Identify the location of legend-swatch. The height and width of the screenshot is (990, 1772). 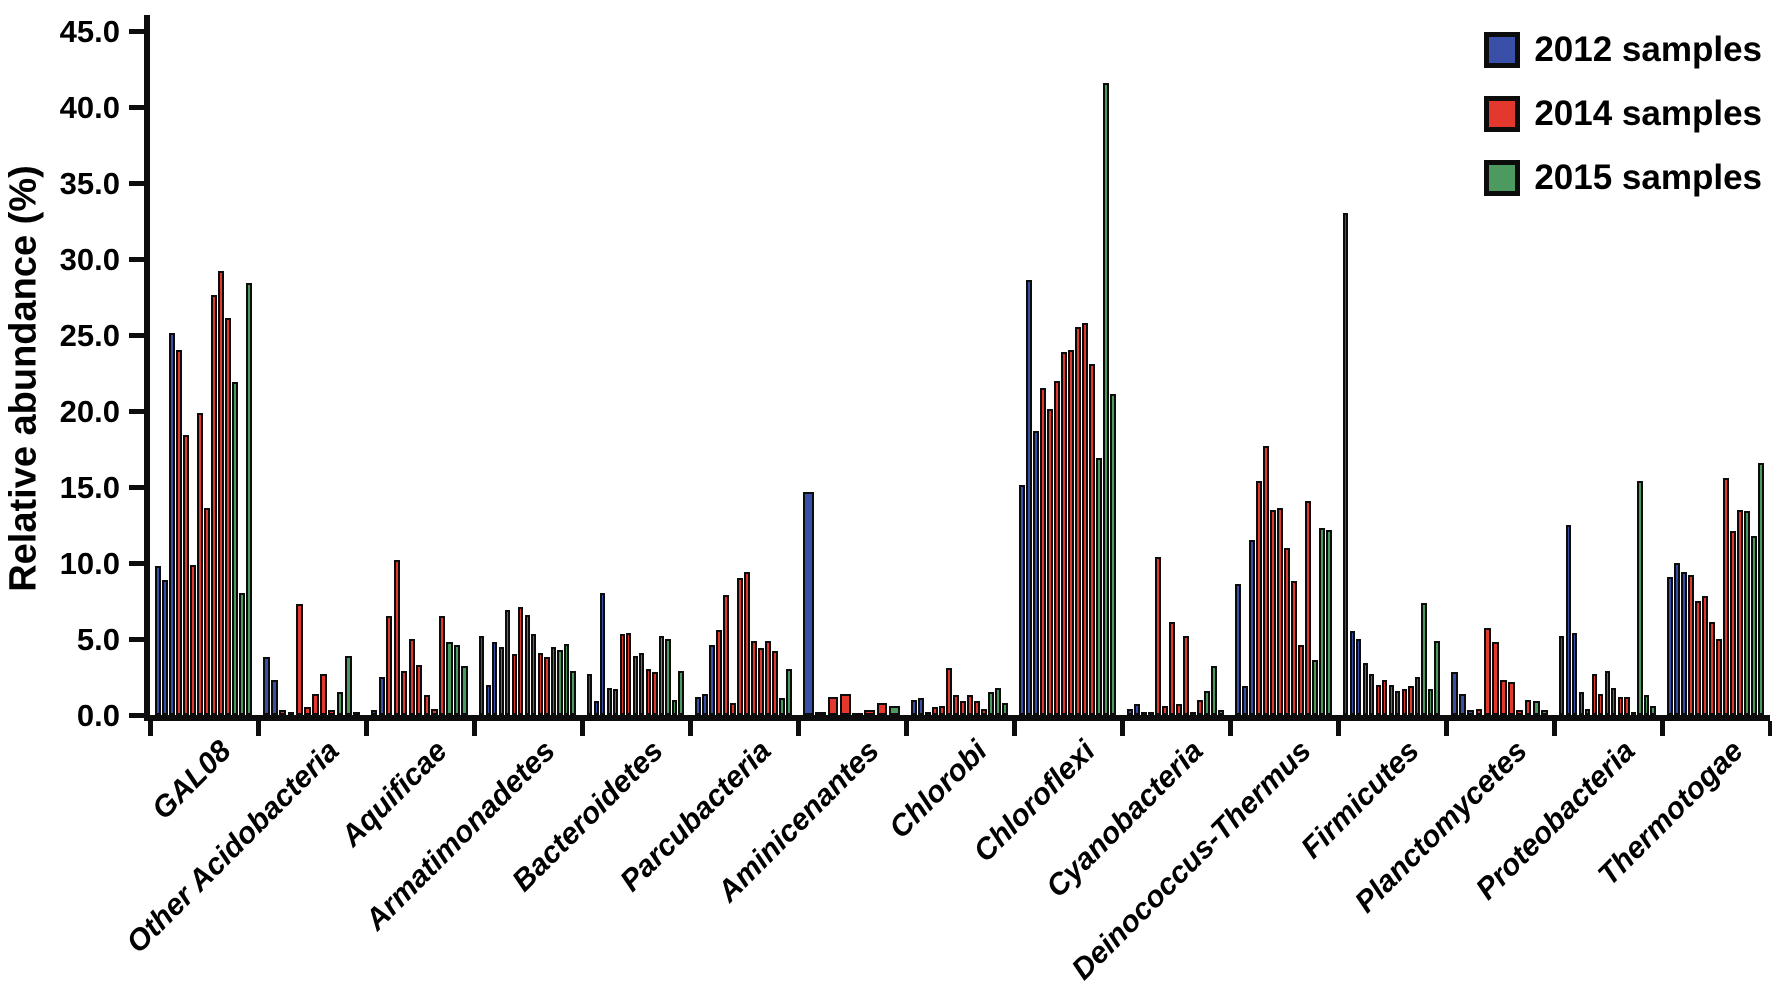
(1502, 178).